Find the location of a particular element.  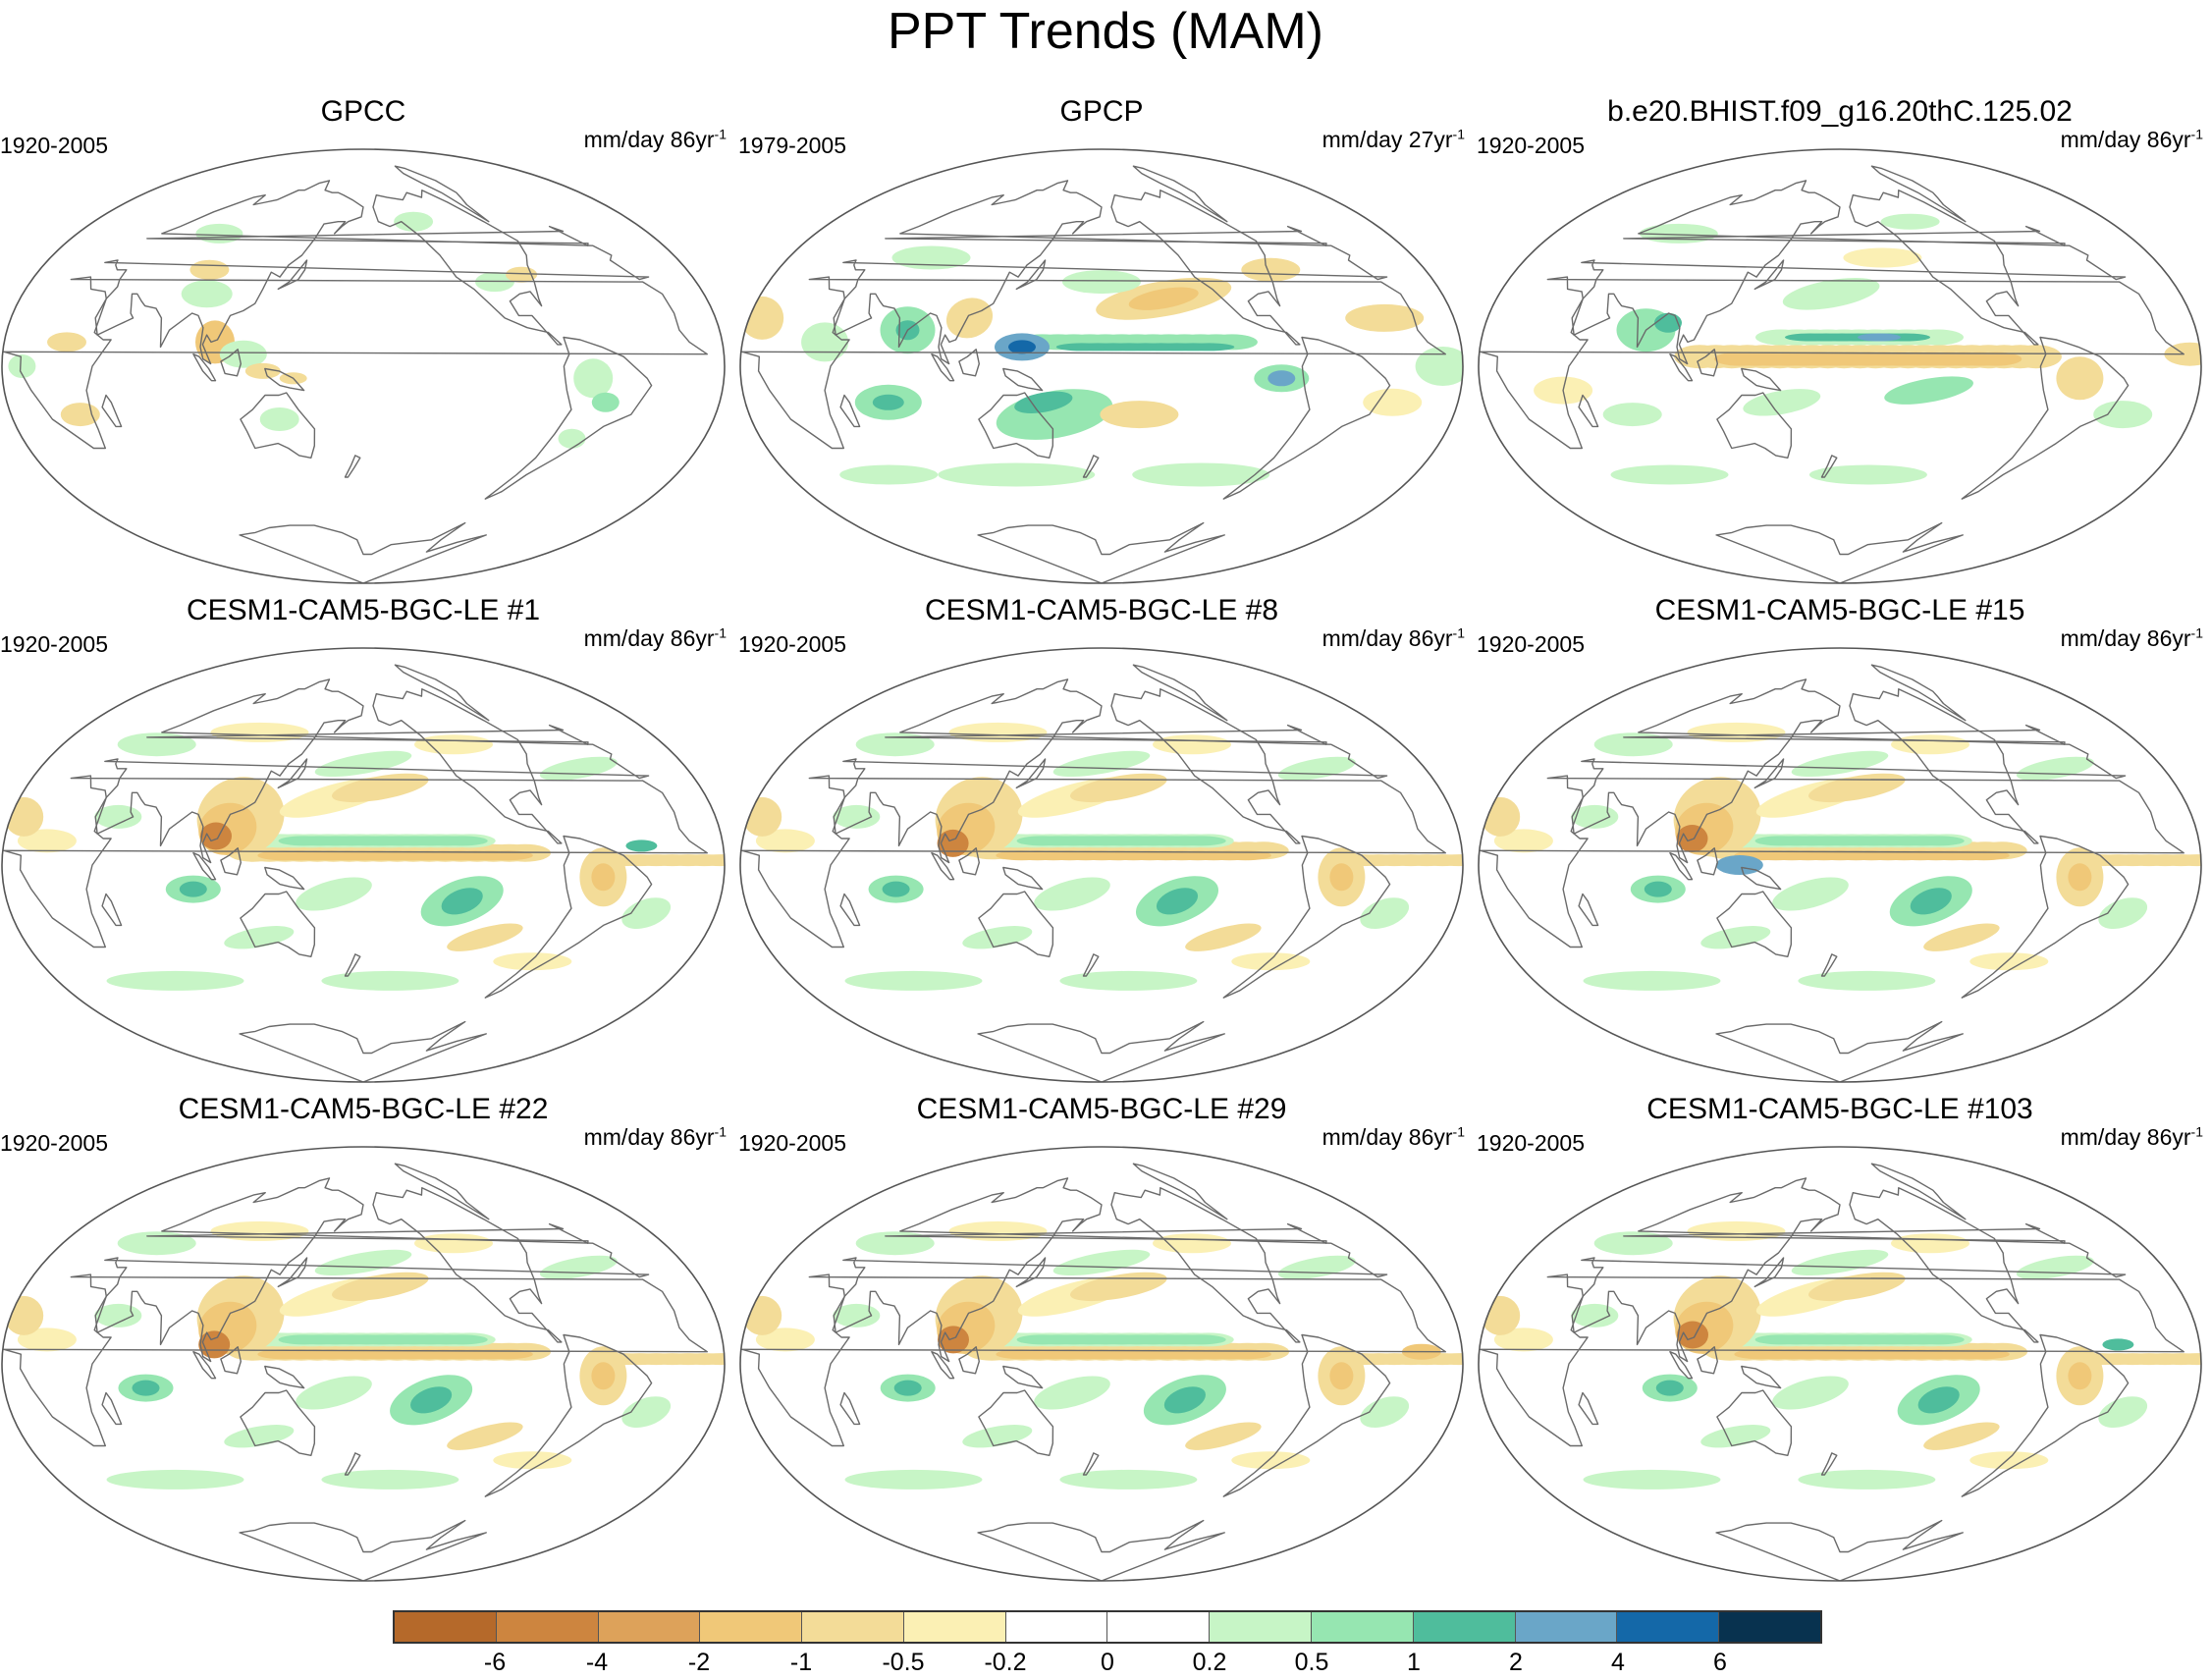

trend-field is located at coordinates (1868, 349).